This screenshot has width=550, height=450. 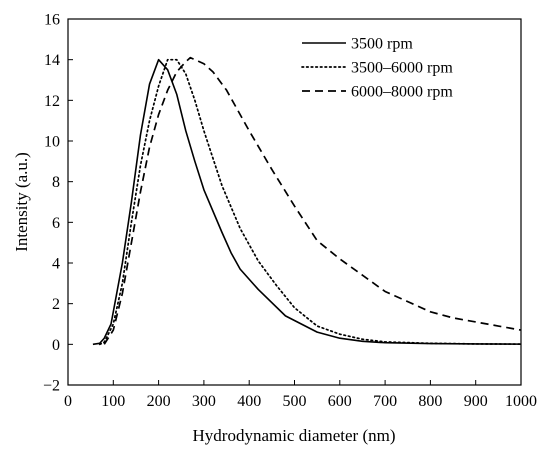 What do you see at coordinates (68, 401) in the screenshot?
I see `x-tick-label: 0` at bounding box center [68, 401].